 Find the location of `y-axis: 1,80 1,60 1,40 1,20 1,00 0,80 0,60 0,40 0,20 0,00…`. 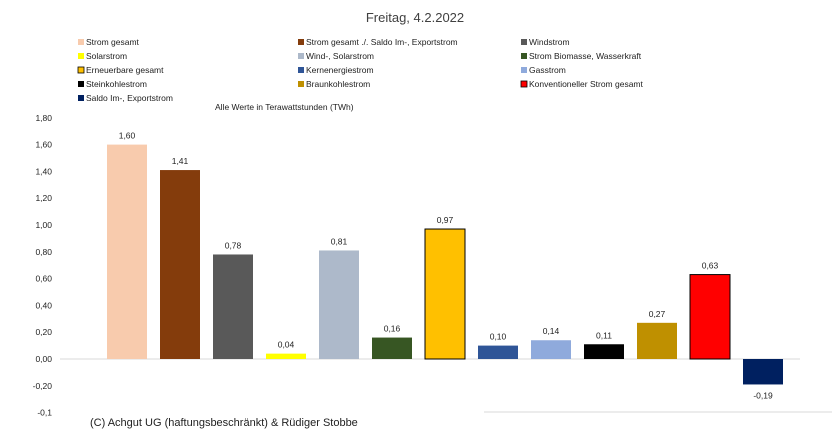

y-axis: 1,80 1,60 1,40 1,20 1,00 0,80 0,60 0,40 0,20 0,00… is located at coordinates (43, 265).